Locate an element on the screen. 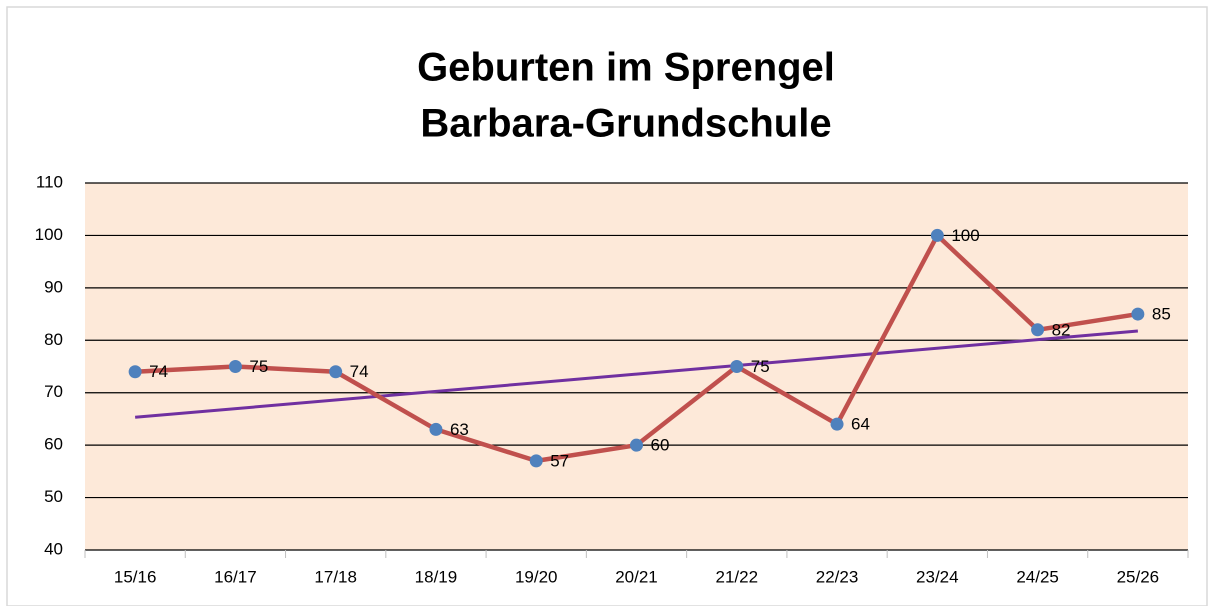 Image resolution: width=1214 pixels, height=606 pixels. y-tick-label: 110 is located at coordinates (49, 181).